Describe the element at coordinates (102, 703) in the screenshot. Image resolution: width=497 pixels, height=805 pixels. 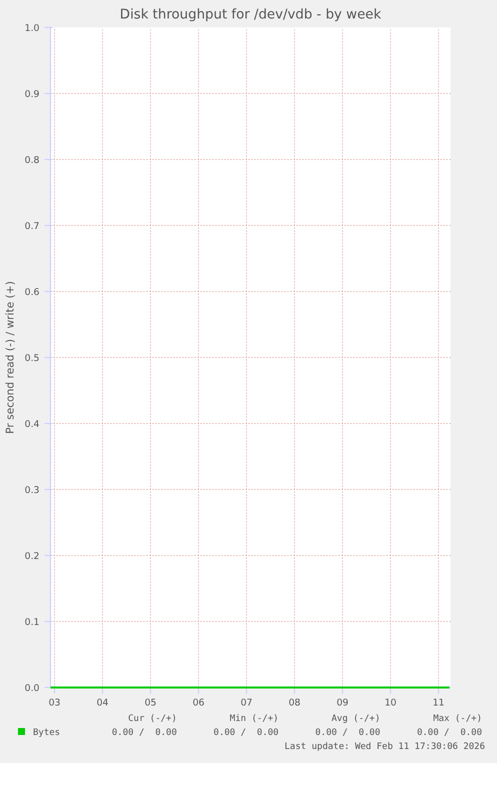
I see `x-tick-label: 04` at that location.